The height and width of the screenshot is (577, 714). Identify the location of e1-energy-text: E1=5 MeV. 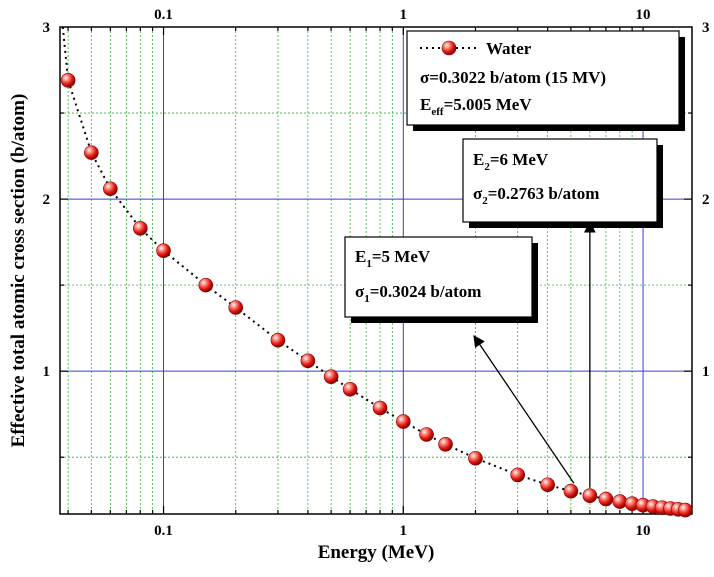
(393, 258).